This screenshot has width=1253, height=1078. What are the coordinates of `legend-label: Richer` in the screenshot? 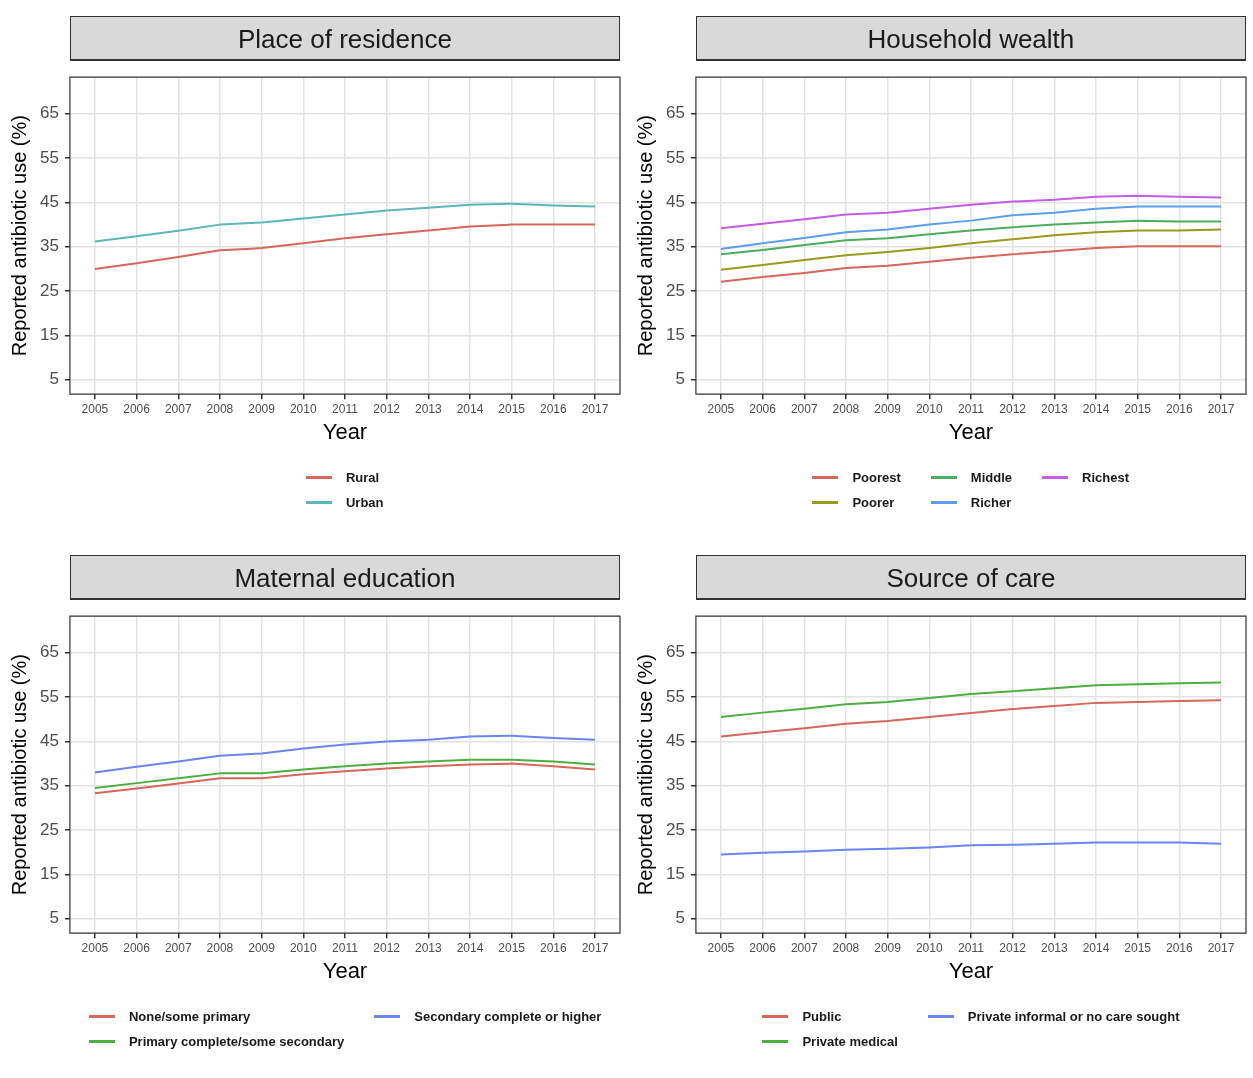 It's located at (991, 502).